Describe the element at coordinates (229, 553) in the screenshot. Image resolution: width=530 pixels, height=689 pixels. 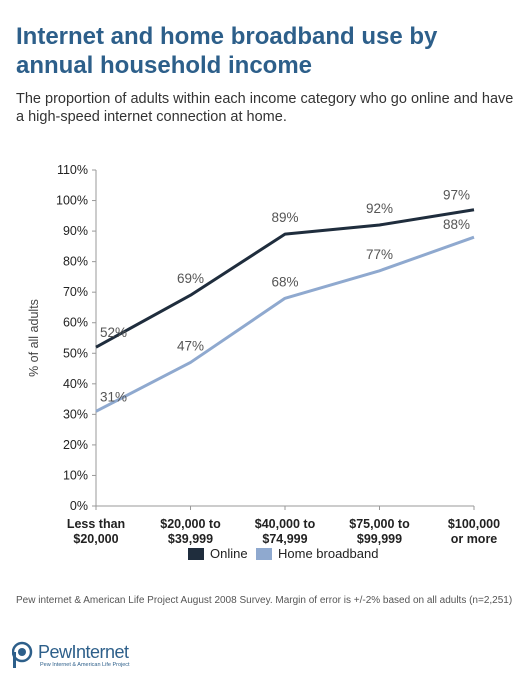
I see `legend-label: Online` at that location.